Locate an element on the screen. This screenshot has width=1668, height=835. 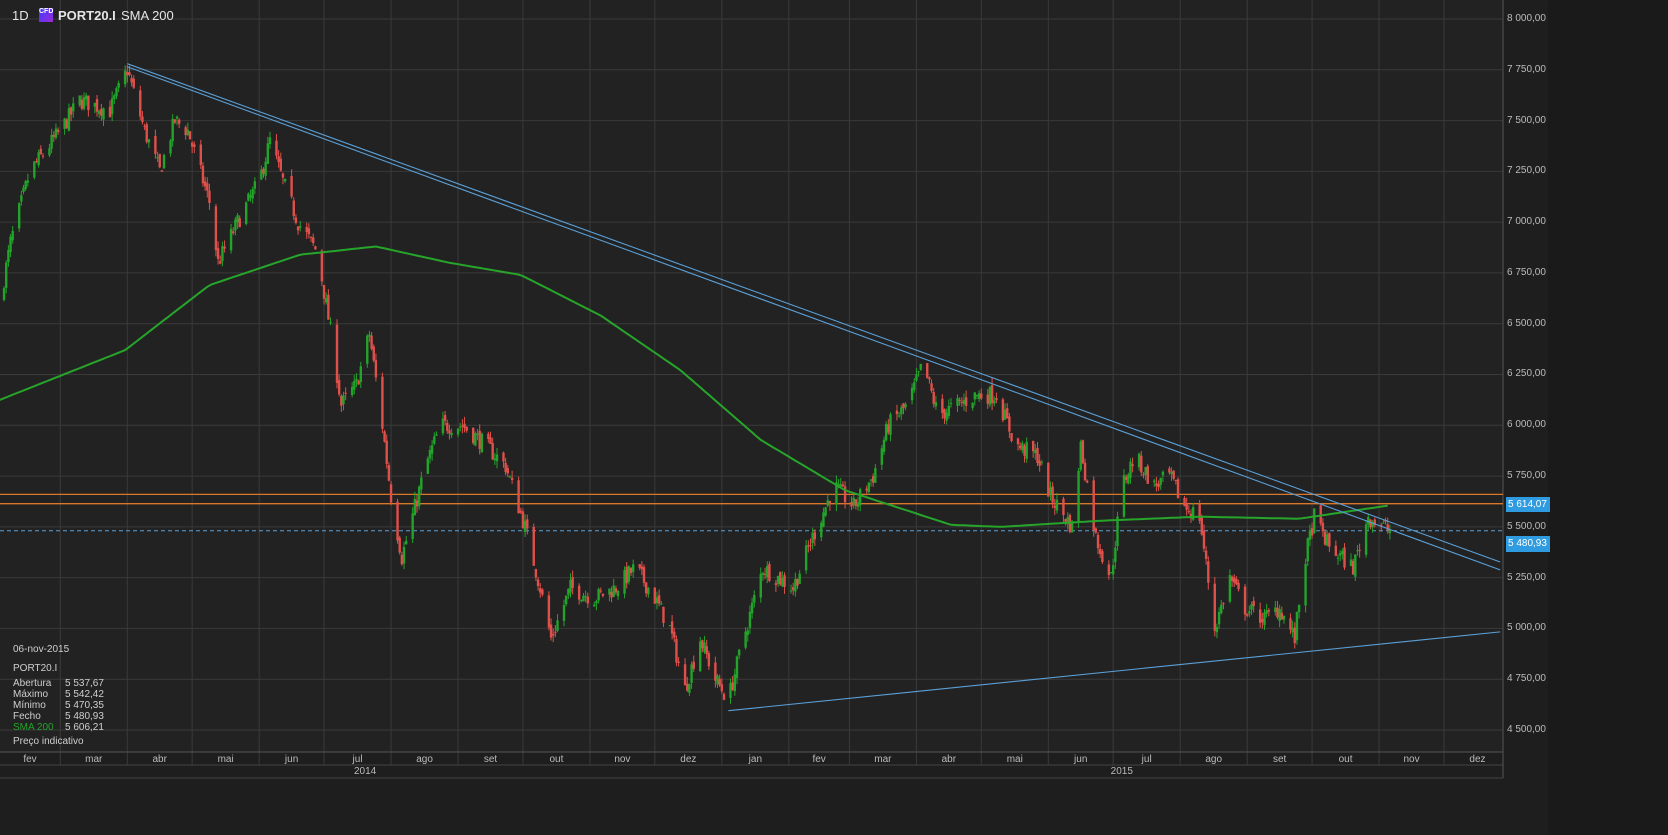
y-tick-label: 6 750,00 is located at coordinates (1526, 272).